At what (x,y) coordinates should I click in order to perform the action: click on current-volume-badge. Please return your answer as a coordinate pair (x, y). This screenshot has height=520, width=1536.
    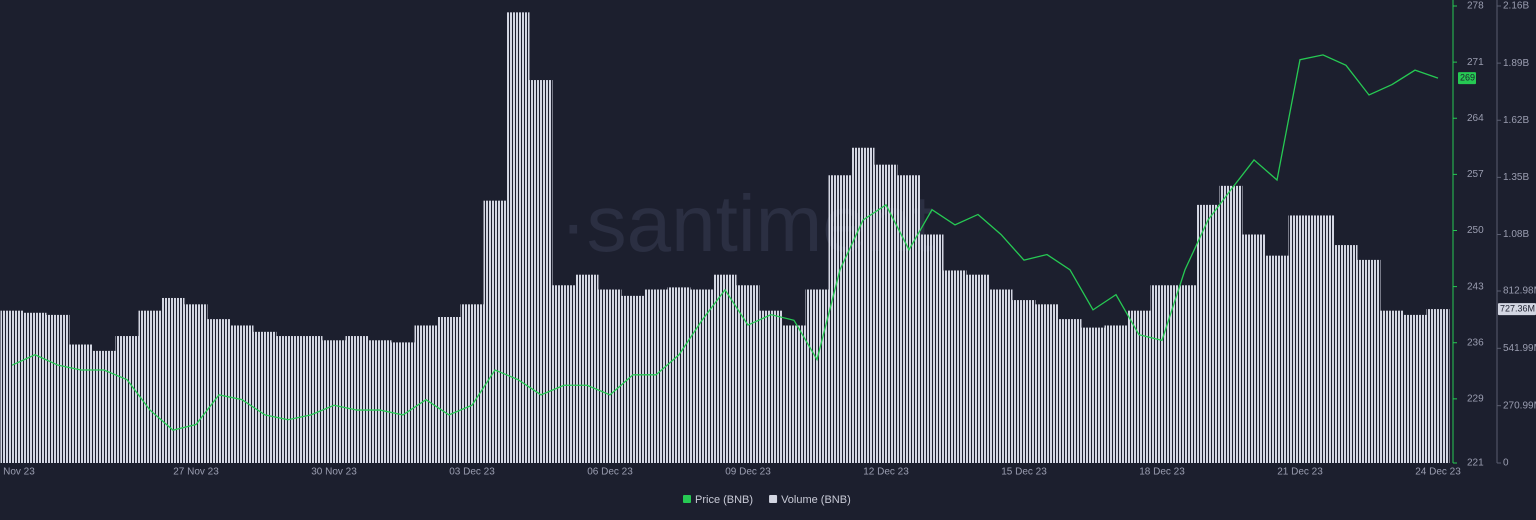
    Looking at the image, I should click on (1517, 309).